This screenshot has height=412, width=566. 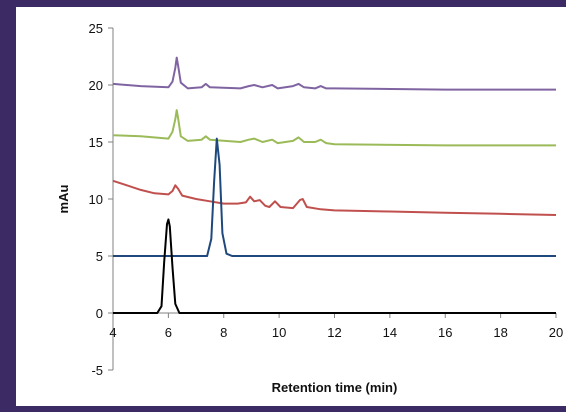 What do you see at coordinates (279, 332) in the screenshot?
I see `x-tick-label: 10` at bounding box center [279, 332].